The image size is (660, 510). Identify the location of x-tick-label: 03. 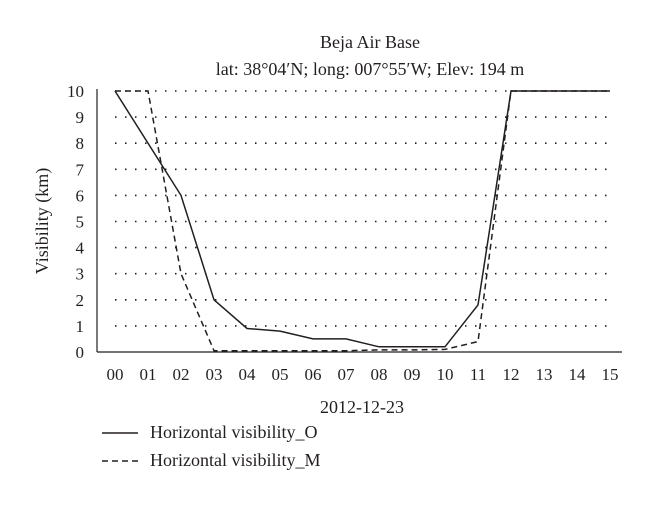
(214, 374).